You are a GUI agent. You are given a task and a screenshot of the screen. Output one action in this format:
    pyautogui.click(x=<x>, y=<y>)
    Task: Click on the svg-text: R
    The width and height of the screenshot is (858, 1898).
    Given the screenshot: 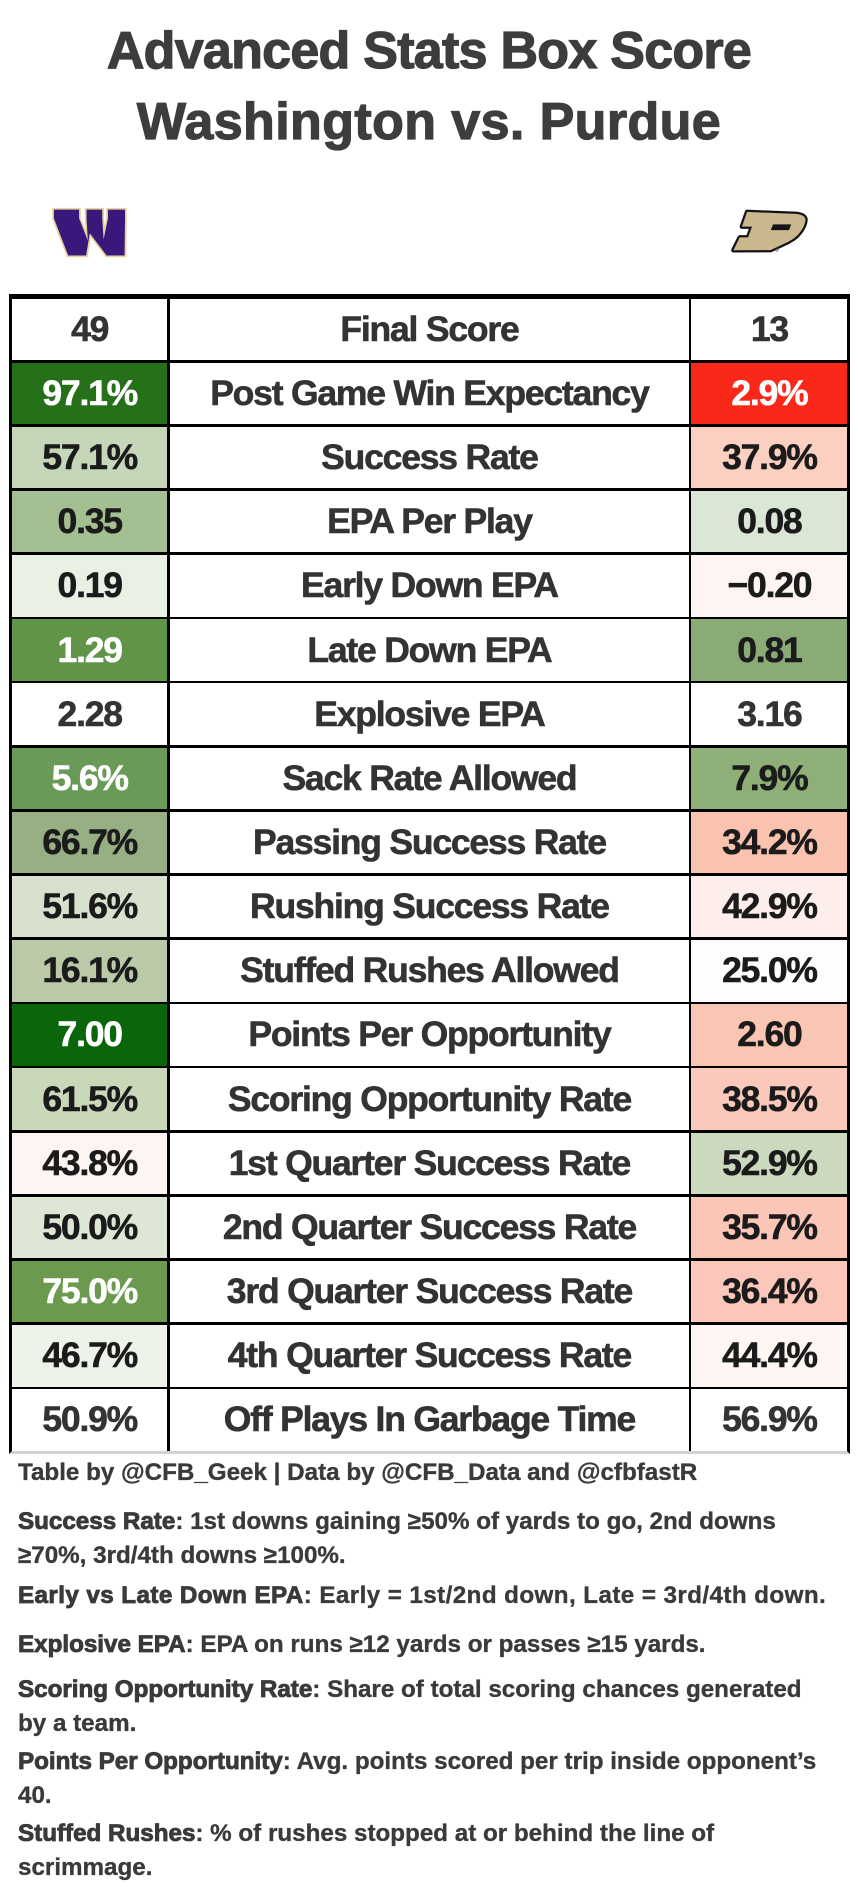 What is the action you would take?
    pyautogui.click(x=777, y=250)
    